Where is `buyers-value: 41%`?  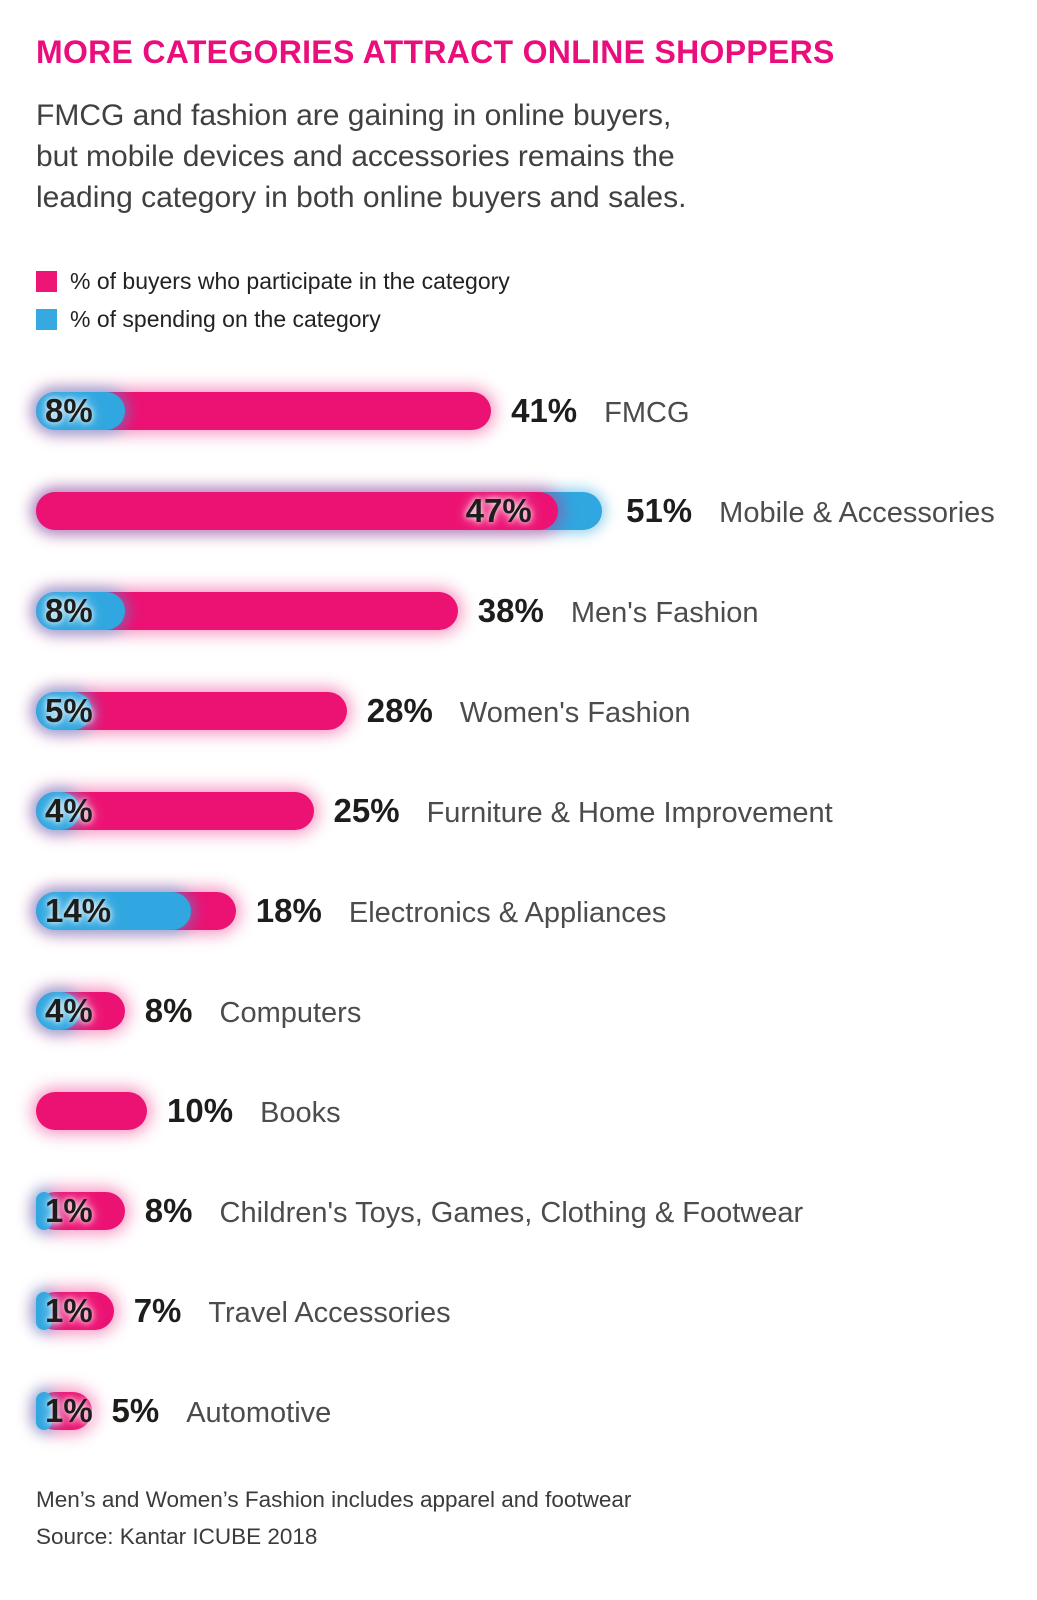
buyers-value: 41% is located at coordinates (544, 410).